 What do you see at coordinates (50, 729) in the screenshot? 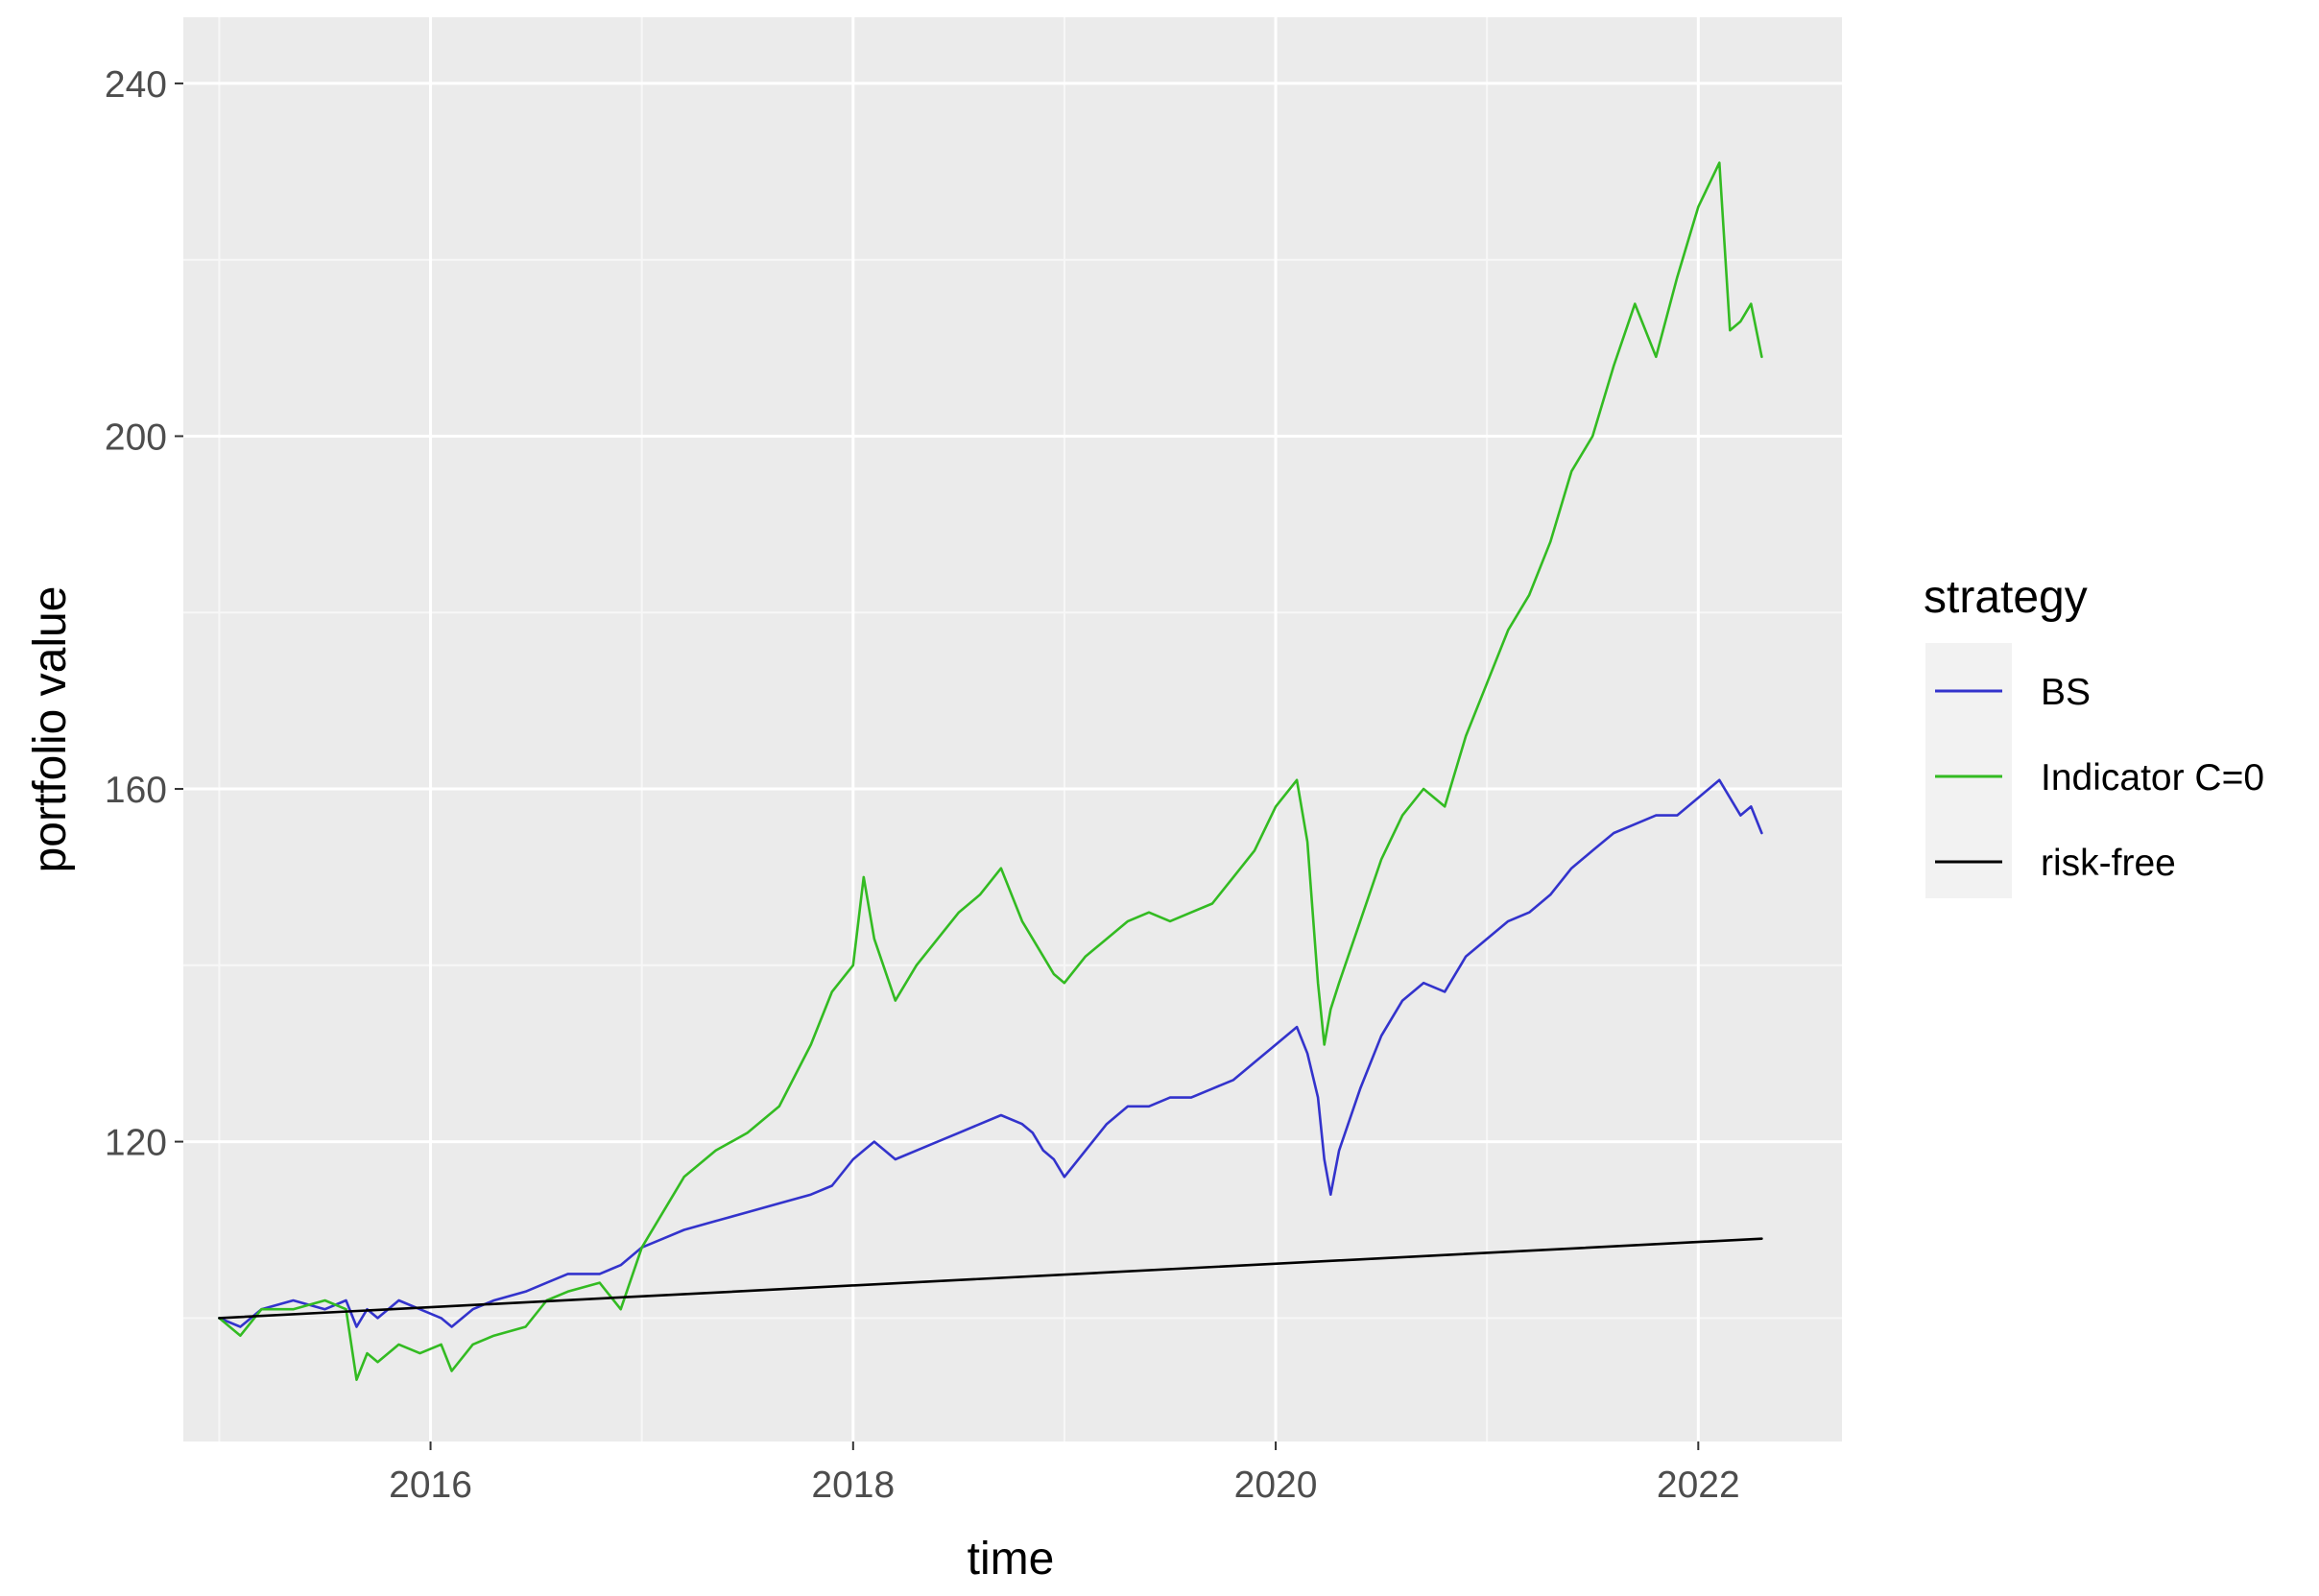
I see `y-axis-title: portfolio value` at bounding box center [50, 729].